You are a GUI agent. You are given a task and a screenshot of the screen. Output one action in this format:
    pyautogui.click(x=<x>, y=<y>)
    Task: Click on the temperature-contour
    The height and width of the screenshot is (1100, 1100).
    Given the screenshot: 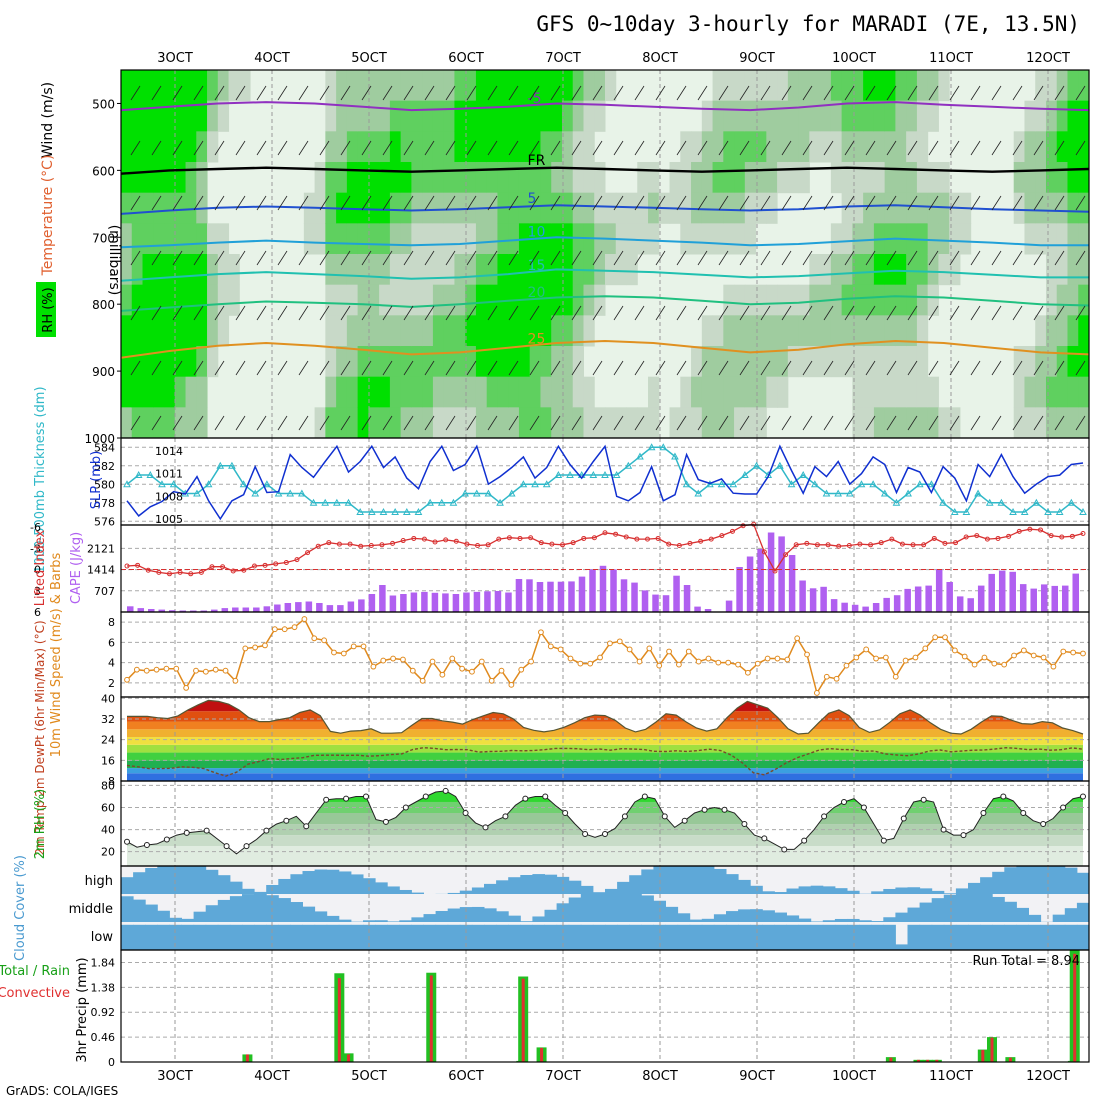 What is the action you would take?
    pyautogui.click(x=604, y=275)
    